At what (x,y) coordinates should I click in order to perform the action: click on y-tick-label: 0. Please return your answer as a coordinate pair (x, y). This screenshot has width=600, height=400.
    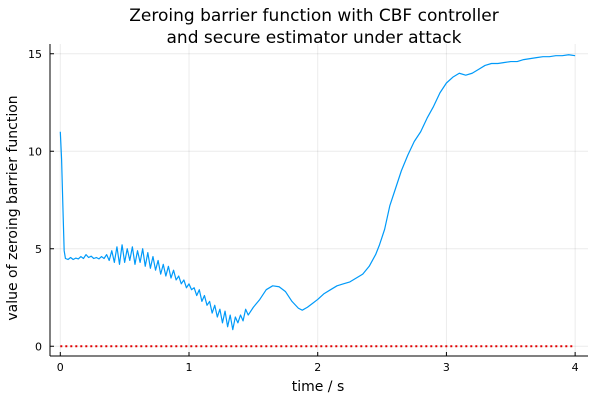
    Looking at the image, I should click on (38, 346).